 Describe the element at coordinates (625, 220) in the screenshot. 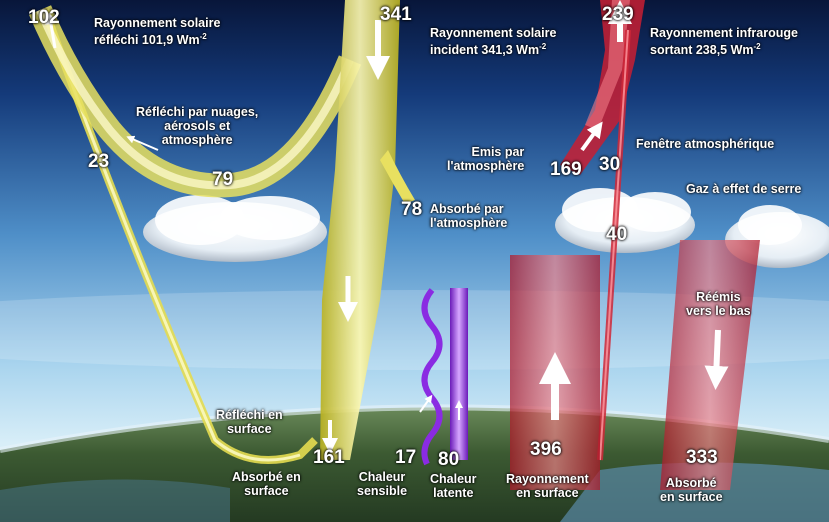

I see `cloud-middle` at that location.